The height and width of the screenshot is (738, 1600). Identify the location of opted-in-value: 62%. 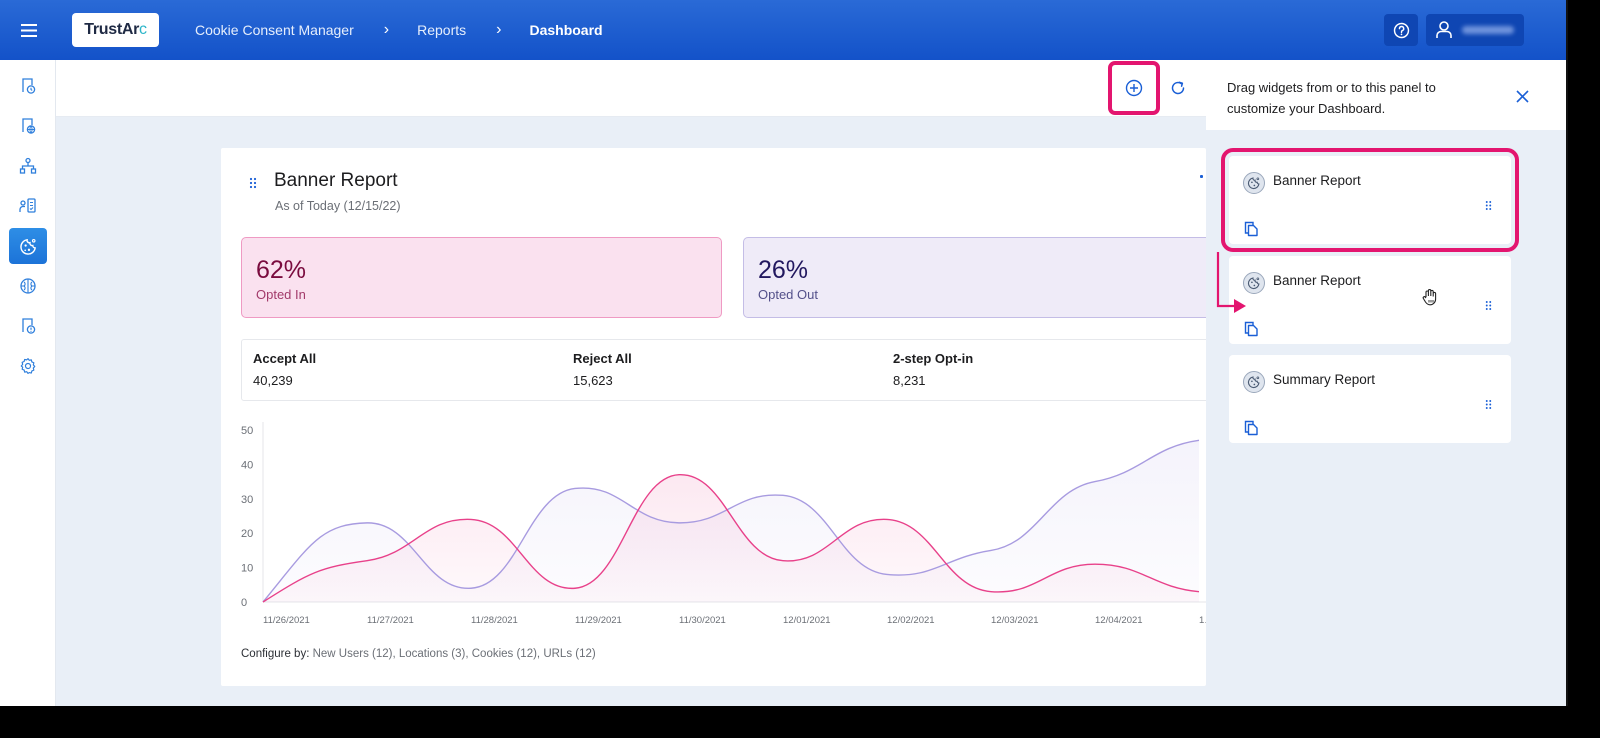
(281, 270).